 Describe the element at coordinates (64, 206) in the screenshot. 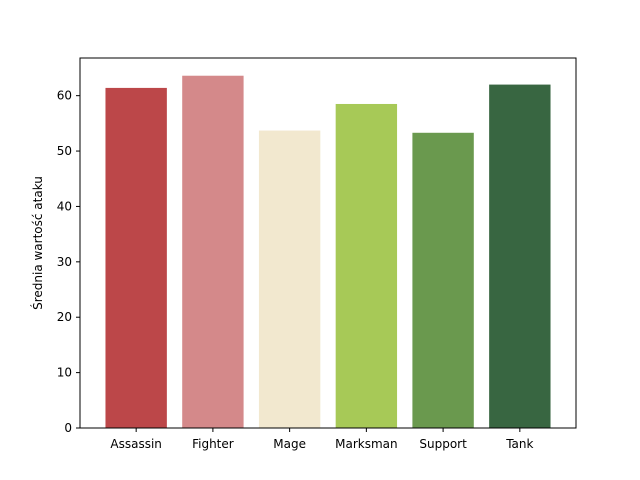

I see `y-tick-label: 40` at that location.